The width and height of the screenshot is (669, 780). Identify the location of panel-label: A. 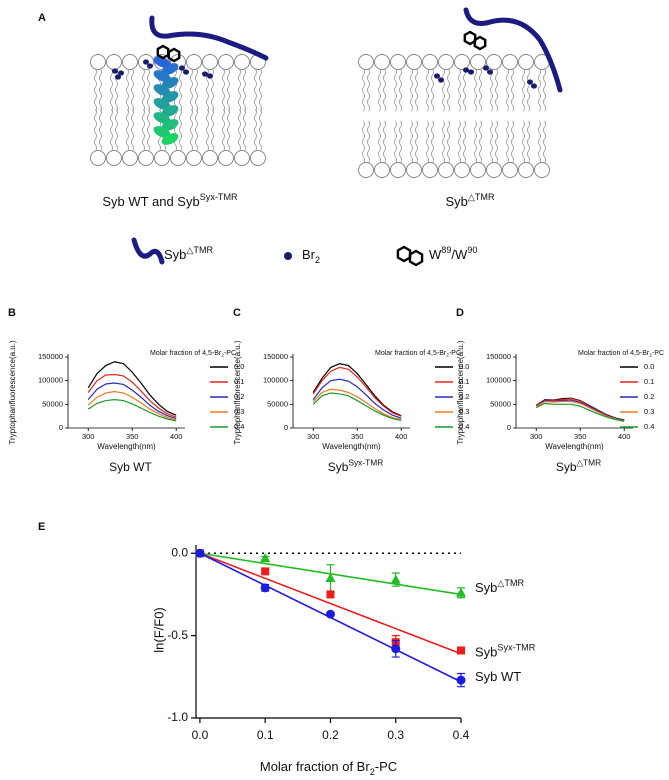
(42, 18).